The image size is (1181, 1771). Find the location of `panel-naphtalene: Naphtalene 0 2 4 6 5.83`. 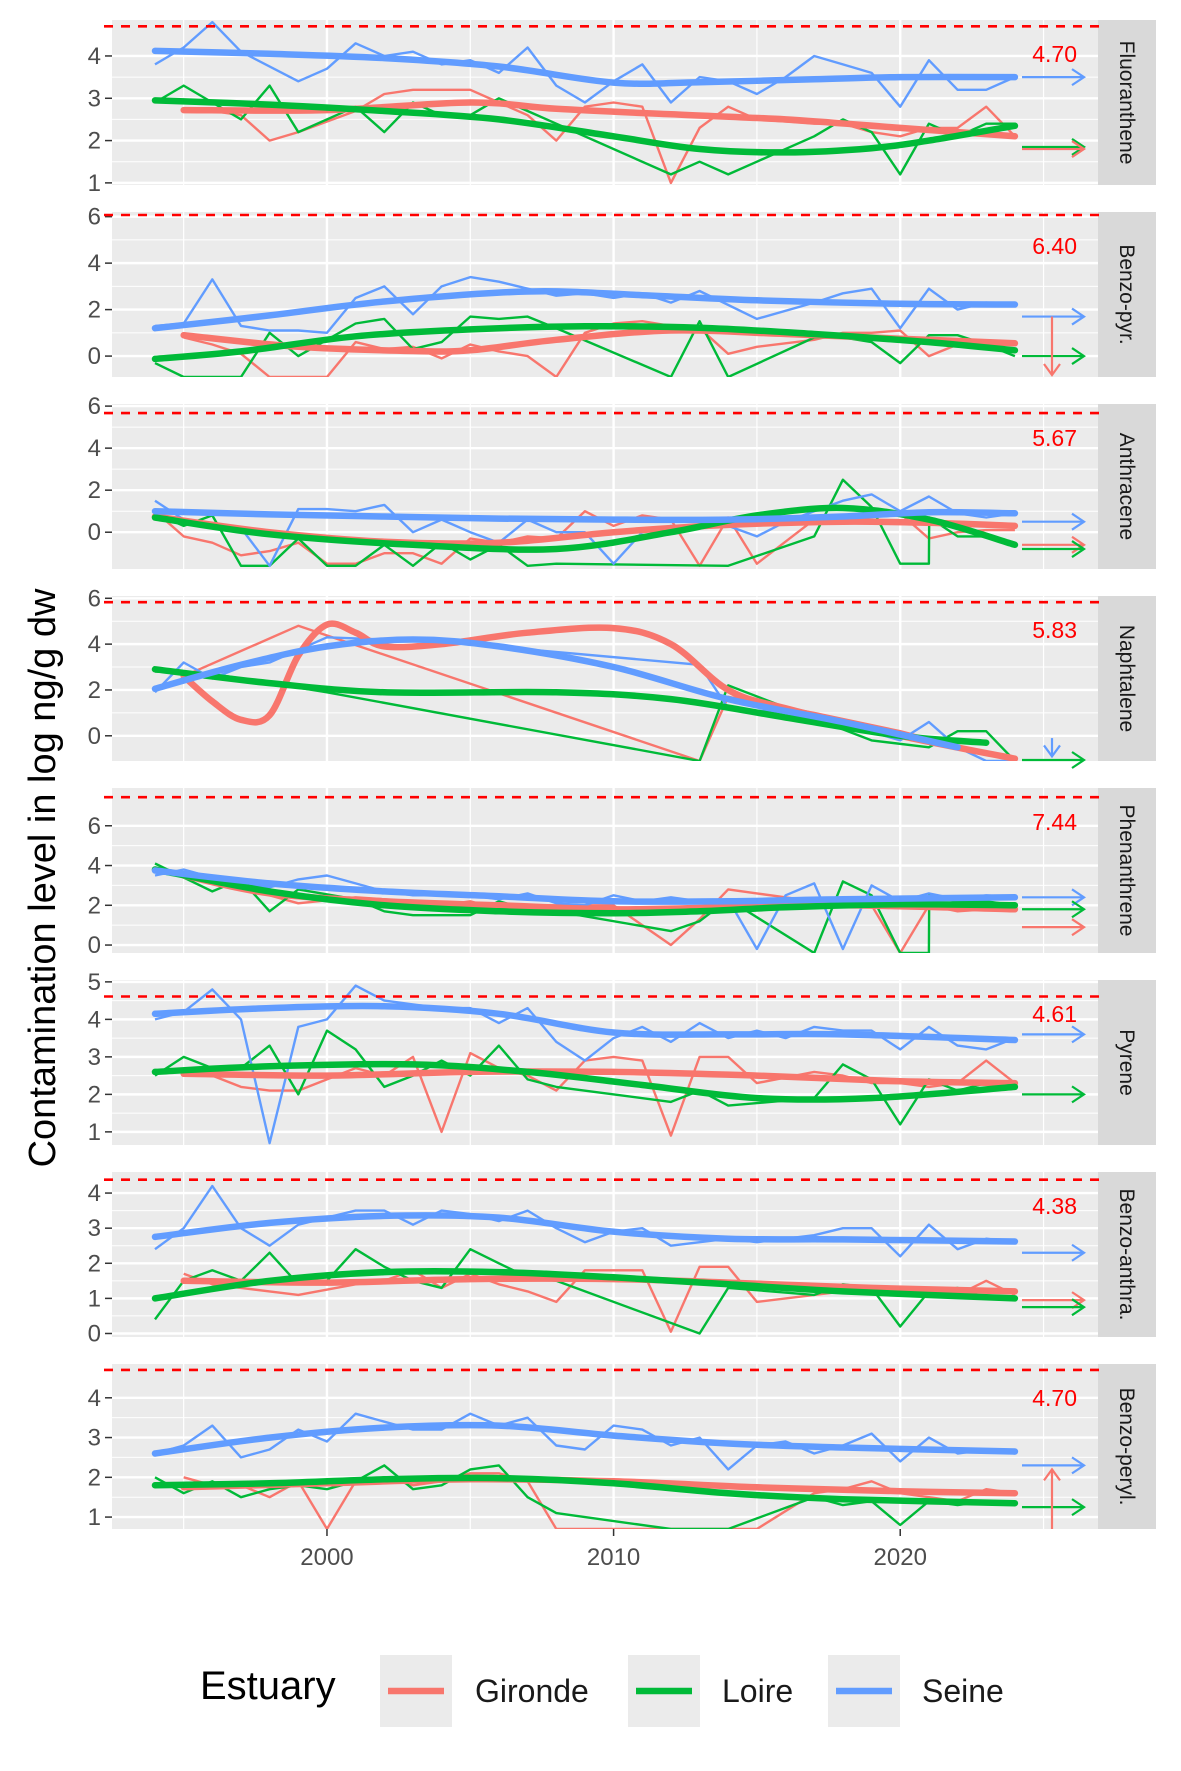

panel-naphtalene: Naphtalene 0 2 4 6 5.83 is located at coordinates (622, 677).